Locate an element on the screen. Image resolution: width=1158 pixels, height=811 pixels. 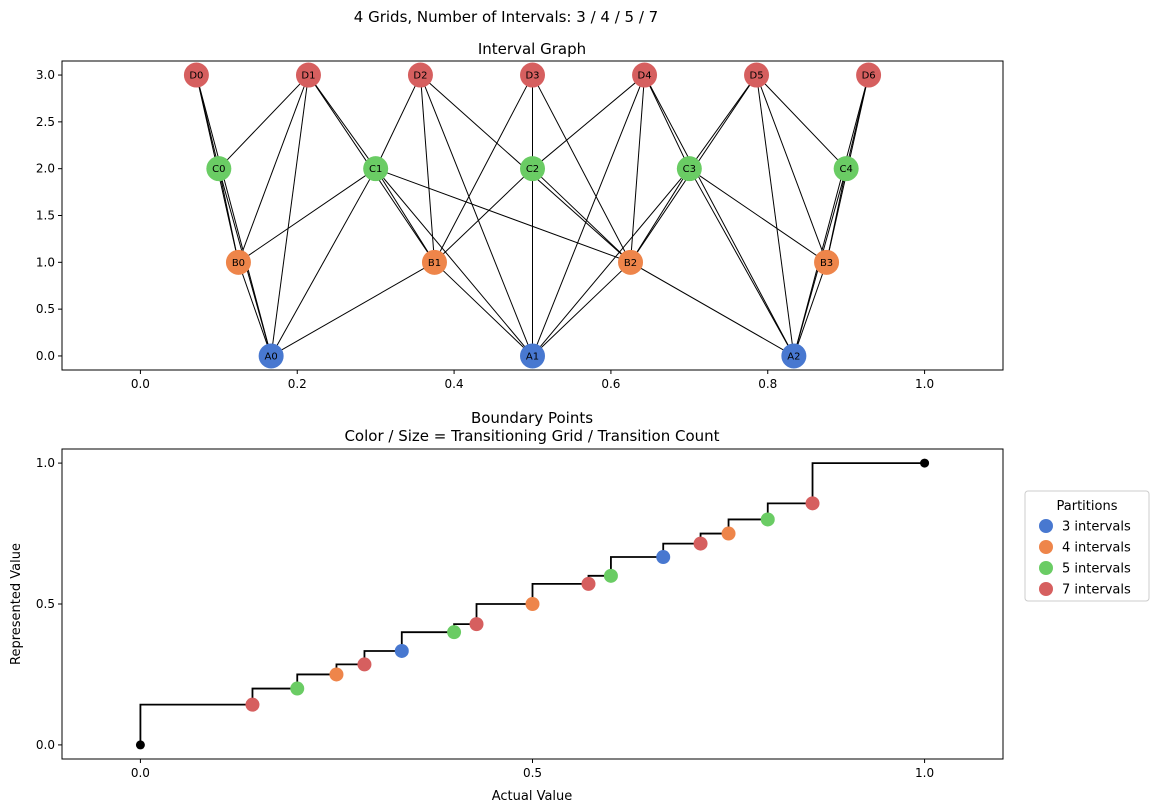
graph-edge-A1-C3 is located at coordinates (611, 262).